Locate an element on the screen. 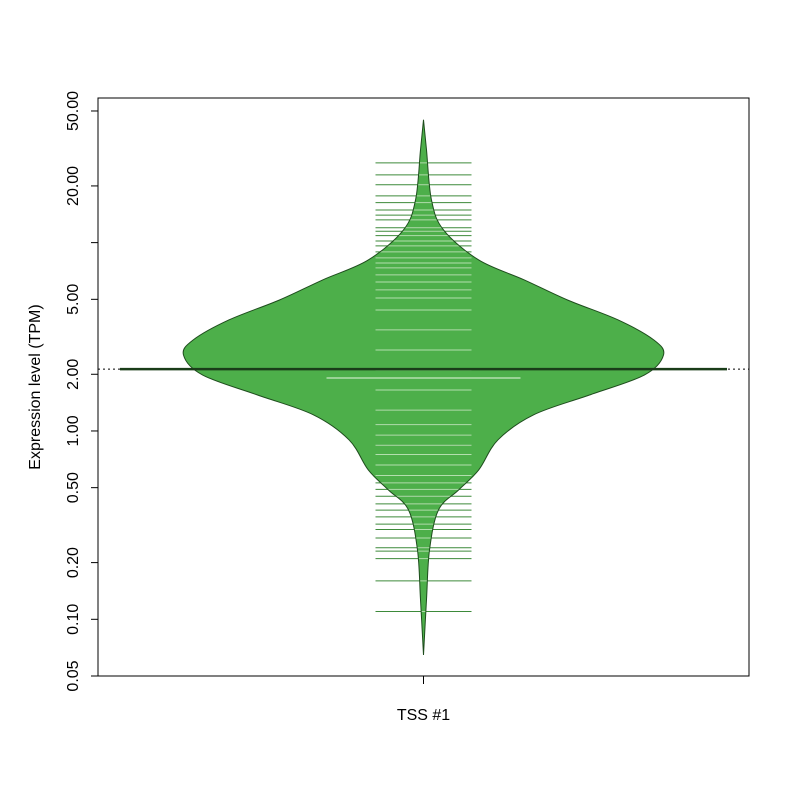 This screenshot has width=800, height=800. y-tick-label: 5.00 is located at coordinates (73, 299).